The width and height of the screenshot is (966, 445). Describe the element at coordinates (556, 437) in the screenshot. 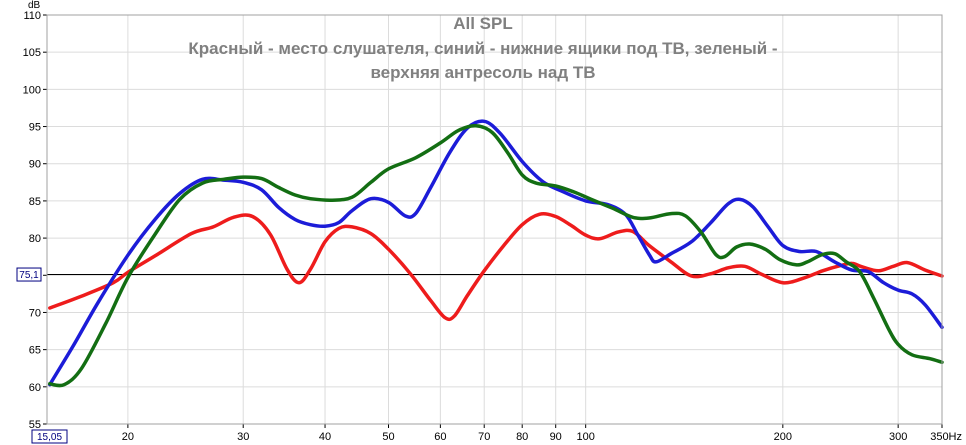

I see `x-tick-label: 90` at that location.